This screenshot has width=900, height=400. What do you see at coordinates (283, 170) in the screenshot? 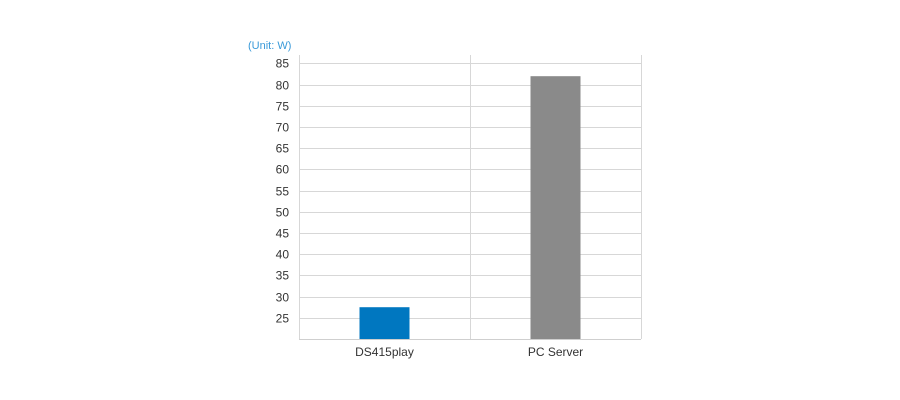
I see `y-tick-label-60: 60` at bounding box center [283, 170].